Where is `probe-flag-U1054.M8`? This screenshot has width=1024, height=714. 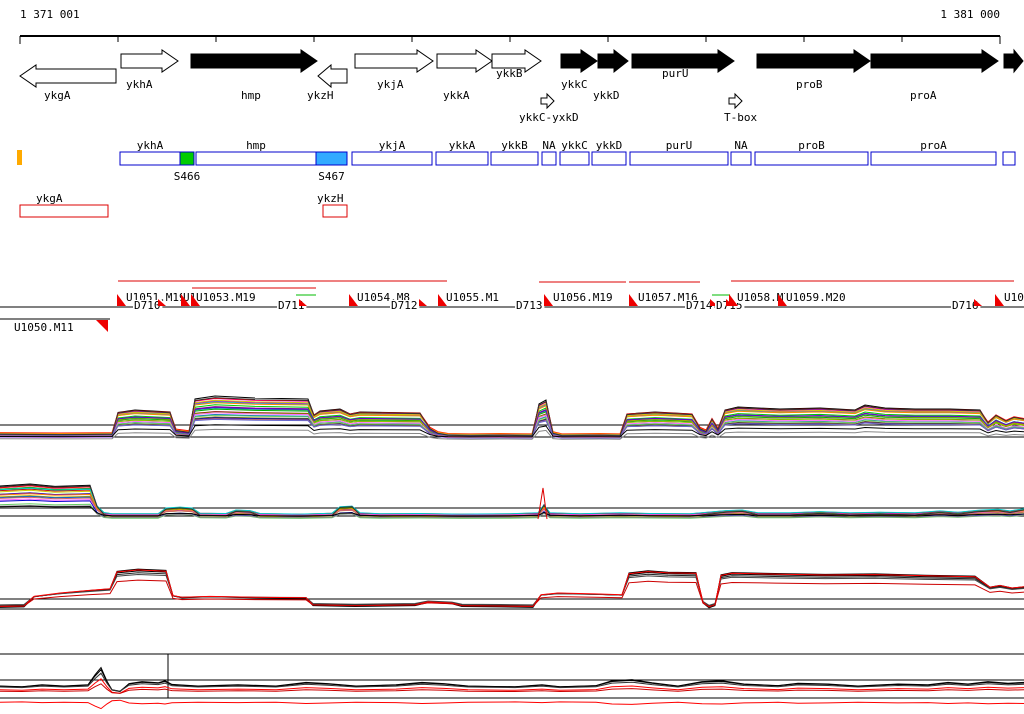 probe-flag-U1054.M8 is located at coordinates (353, 300).